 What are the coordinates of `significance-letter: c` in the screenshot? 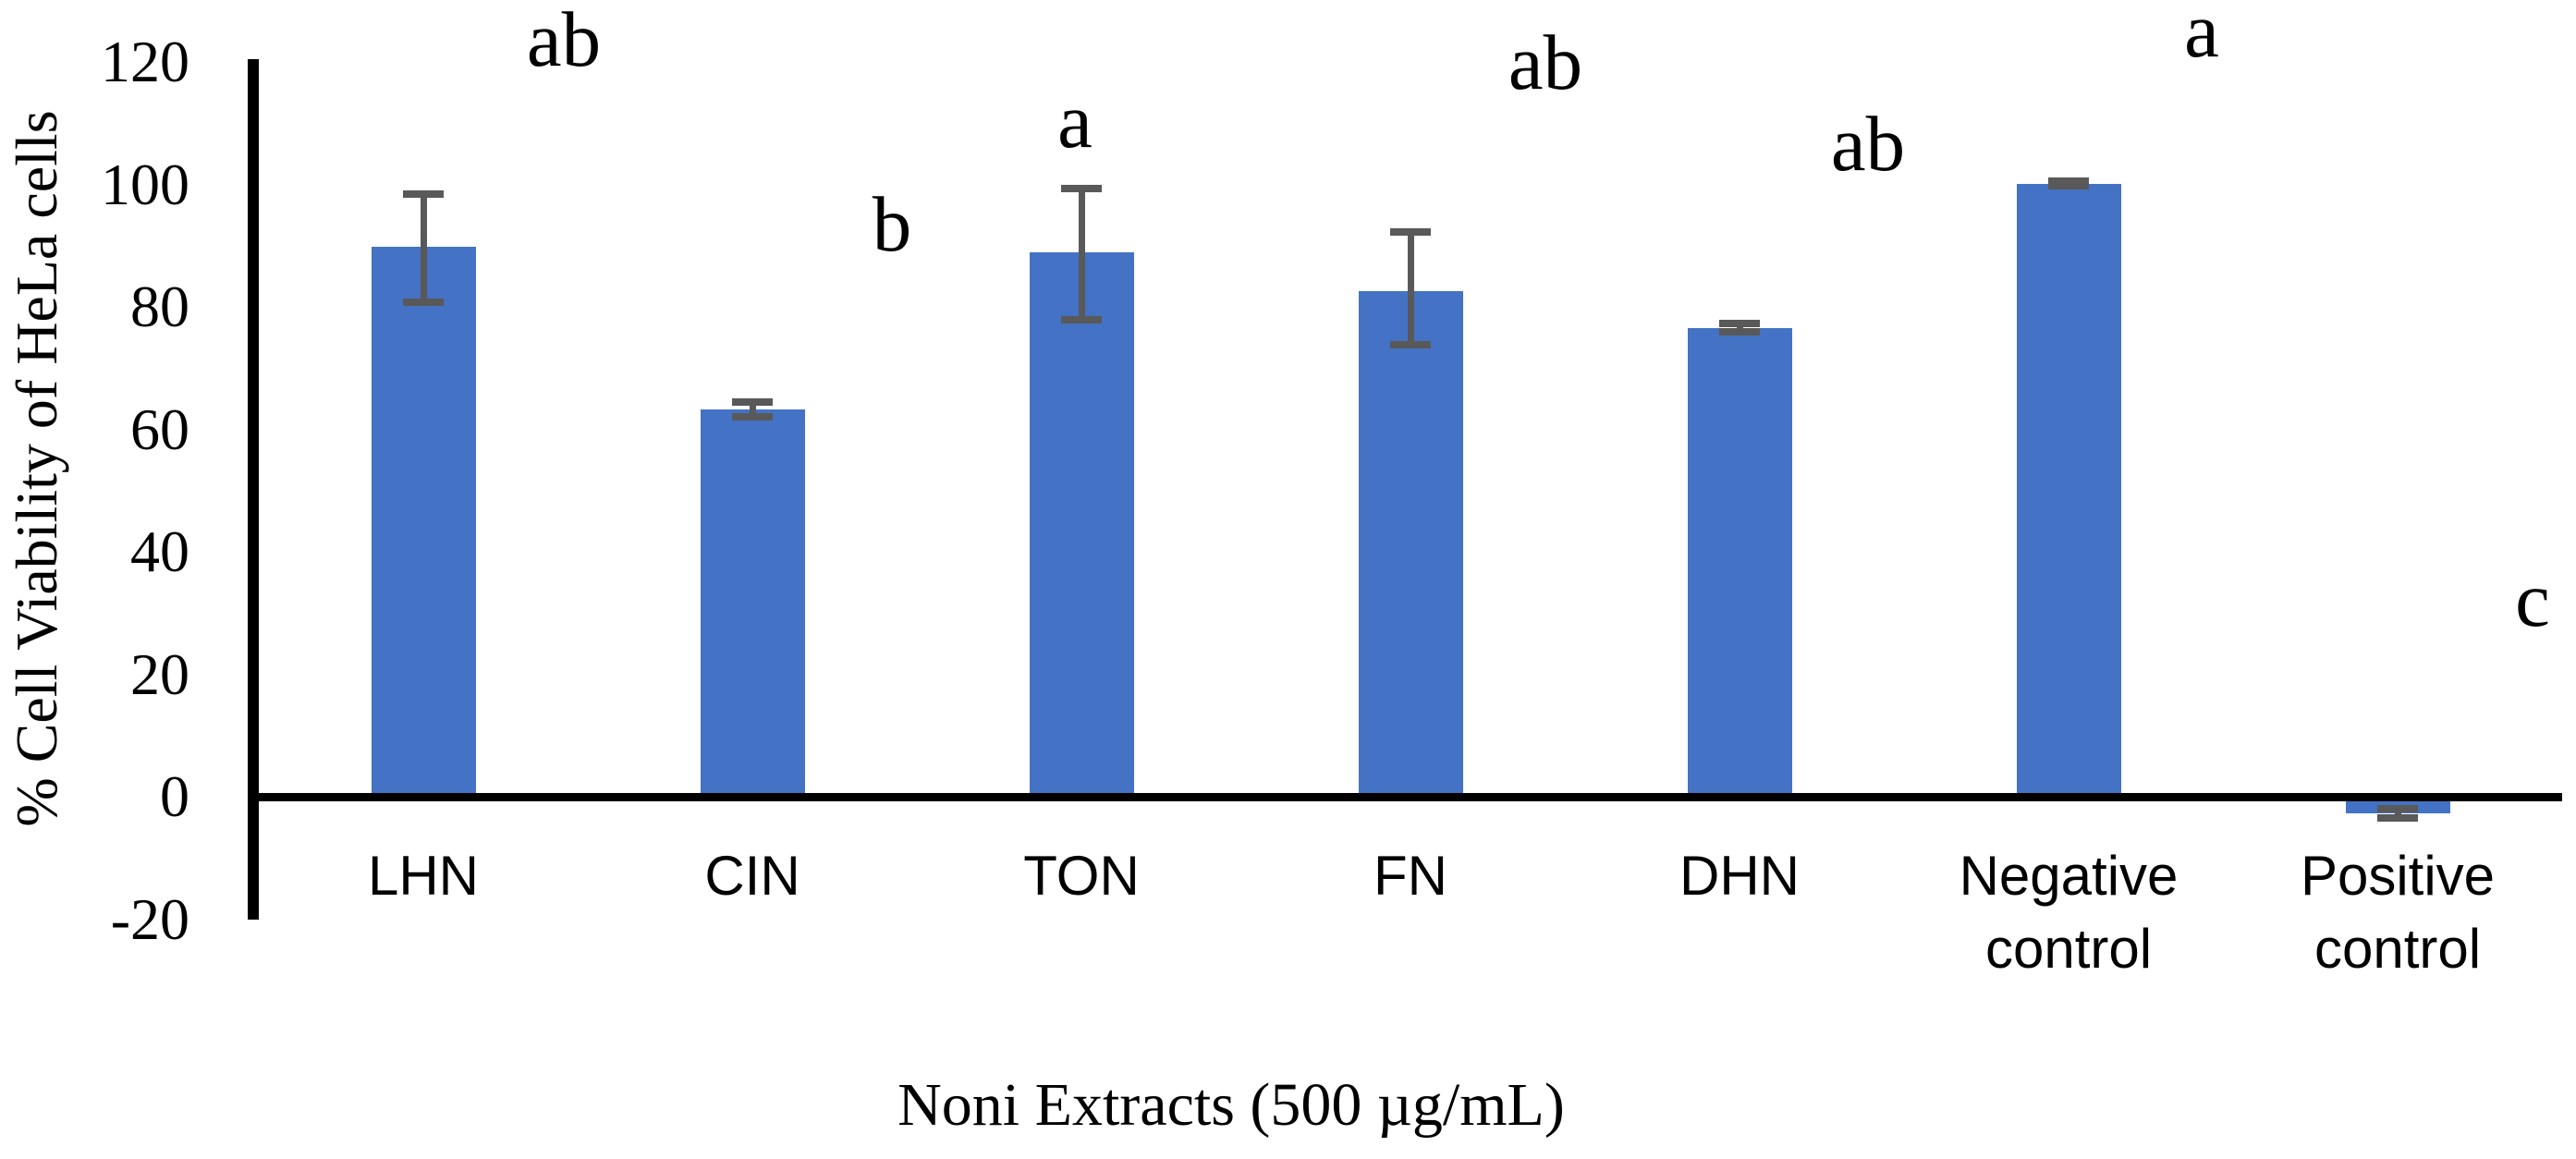 It's located at (2532, 599).